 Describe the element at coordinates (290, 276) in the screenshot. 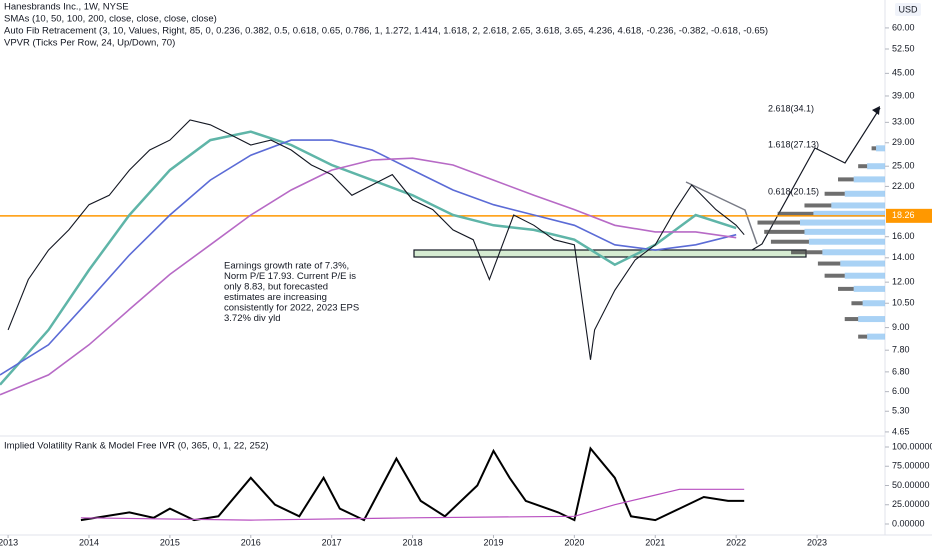

I see `annotation-line: Norm P/E 17.93. Current P/E is` at that location.